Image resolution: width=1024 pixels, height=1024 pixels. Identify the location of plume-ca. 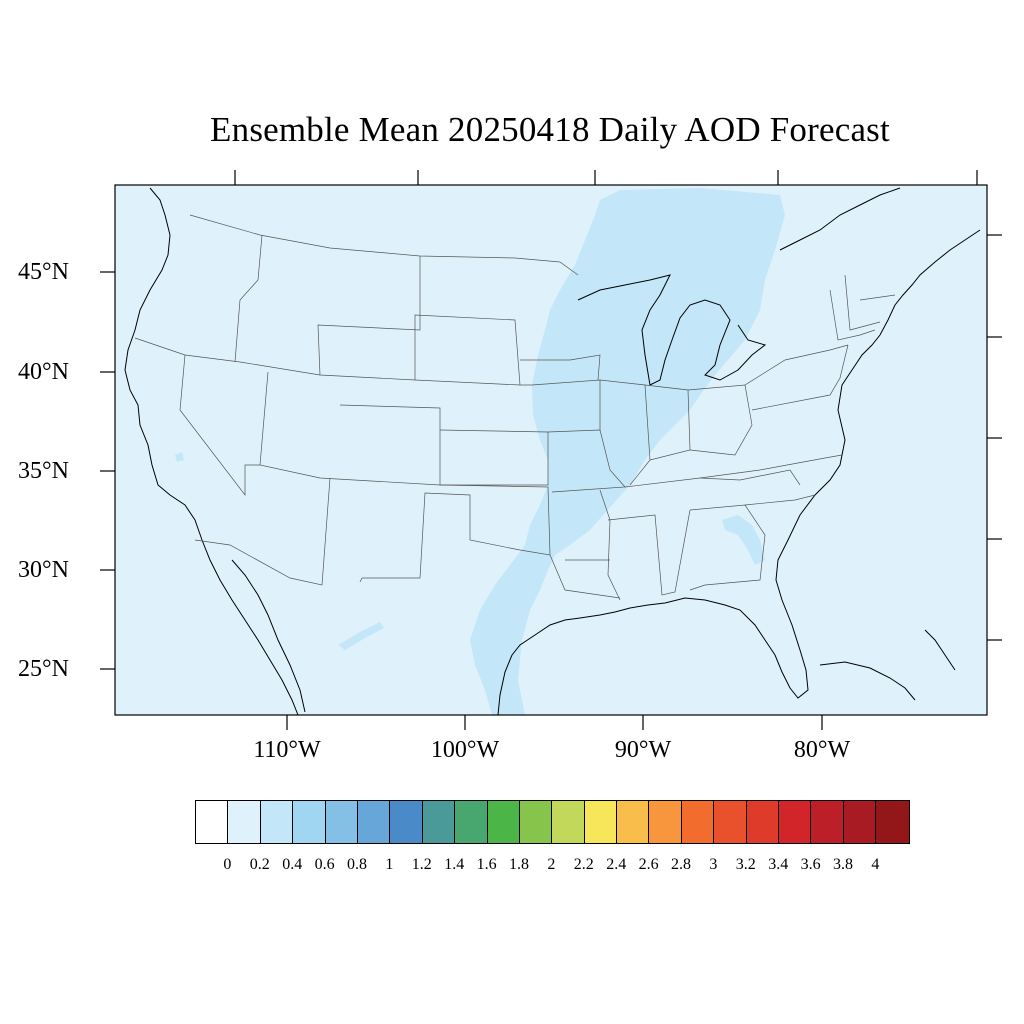
(179, 457).